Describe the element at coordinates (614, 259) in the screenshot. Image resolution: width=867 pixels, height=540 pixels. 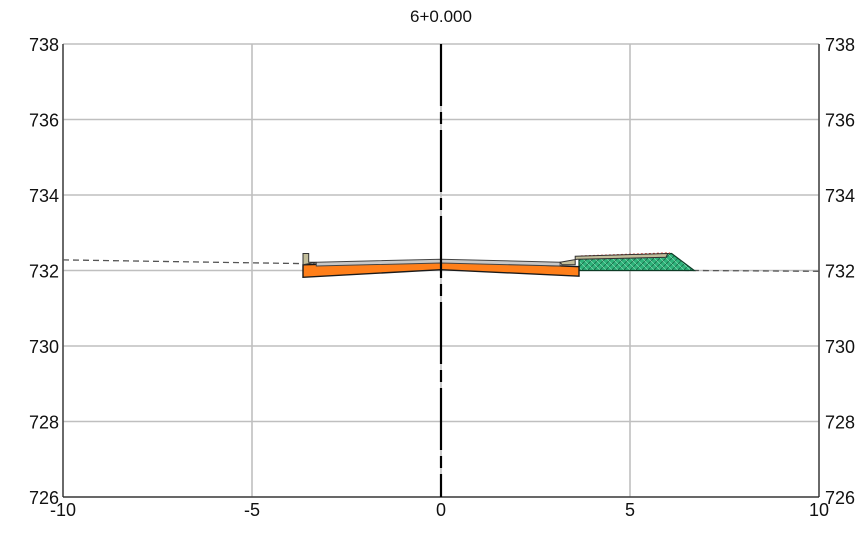
I see `curb-right` at that location.